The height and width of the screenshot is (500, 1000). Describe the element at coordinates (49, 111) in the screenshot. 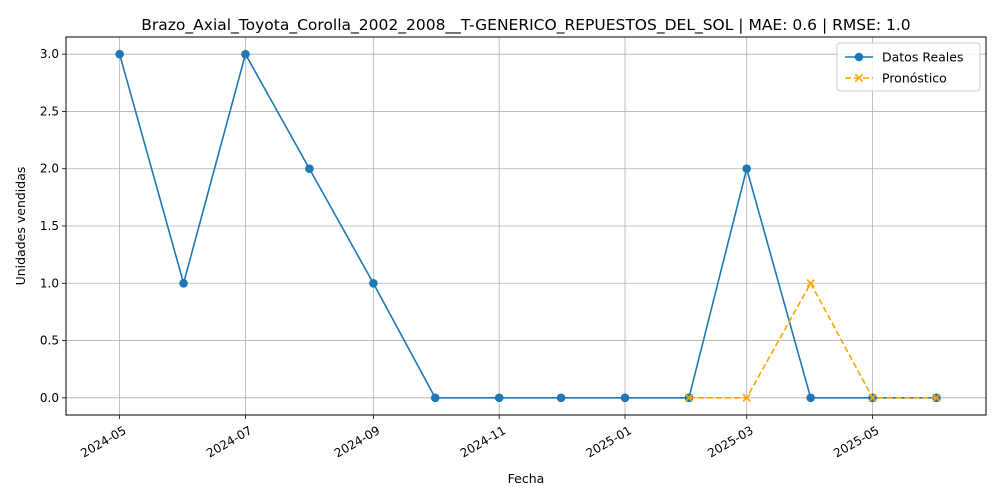

I see `y-tick-label: 2.5` at that location.